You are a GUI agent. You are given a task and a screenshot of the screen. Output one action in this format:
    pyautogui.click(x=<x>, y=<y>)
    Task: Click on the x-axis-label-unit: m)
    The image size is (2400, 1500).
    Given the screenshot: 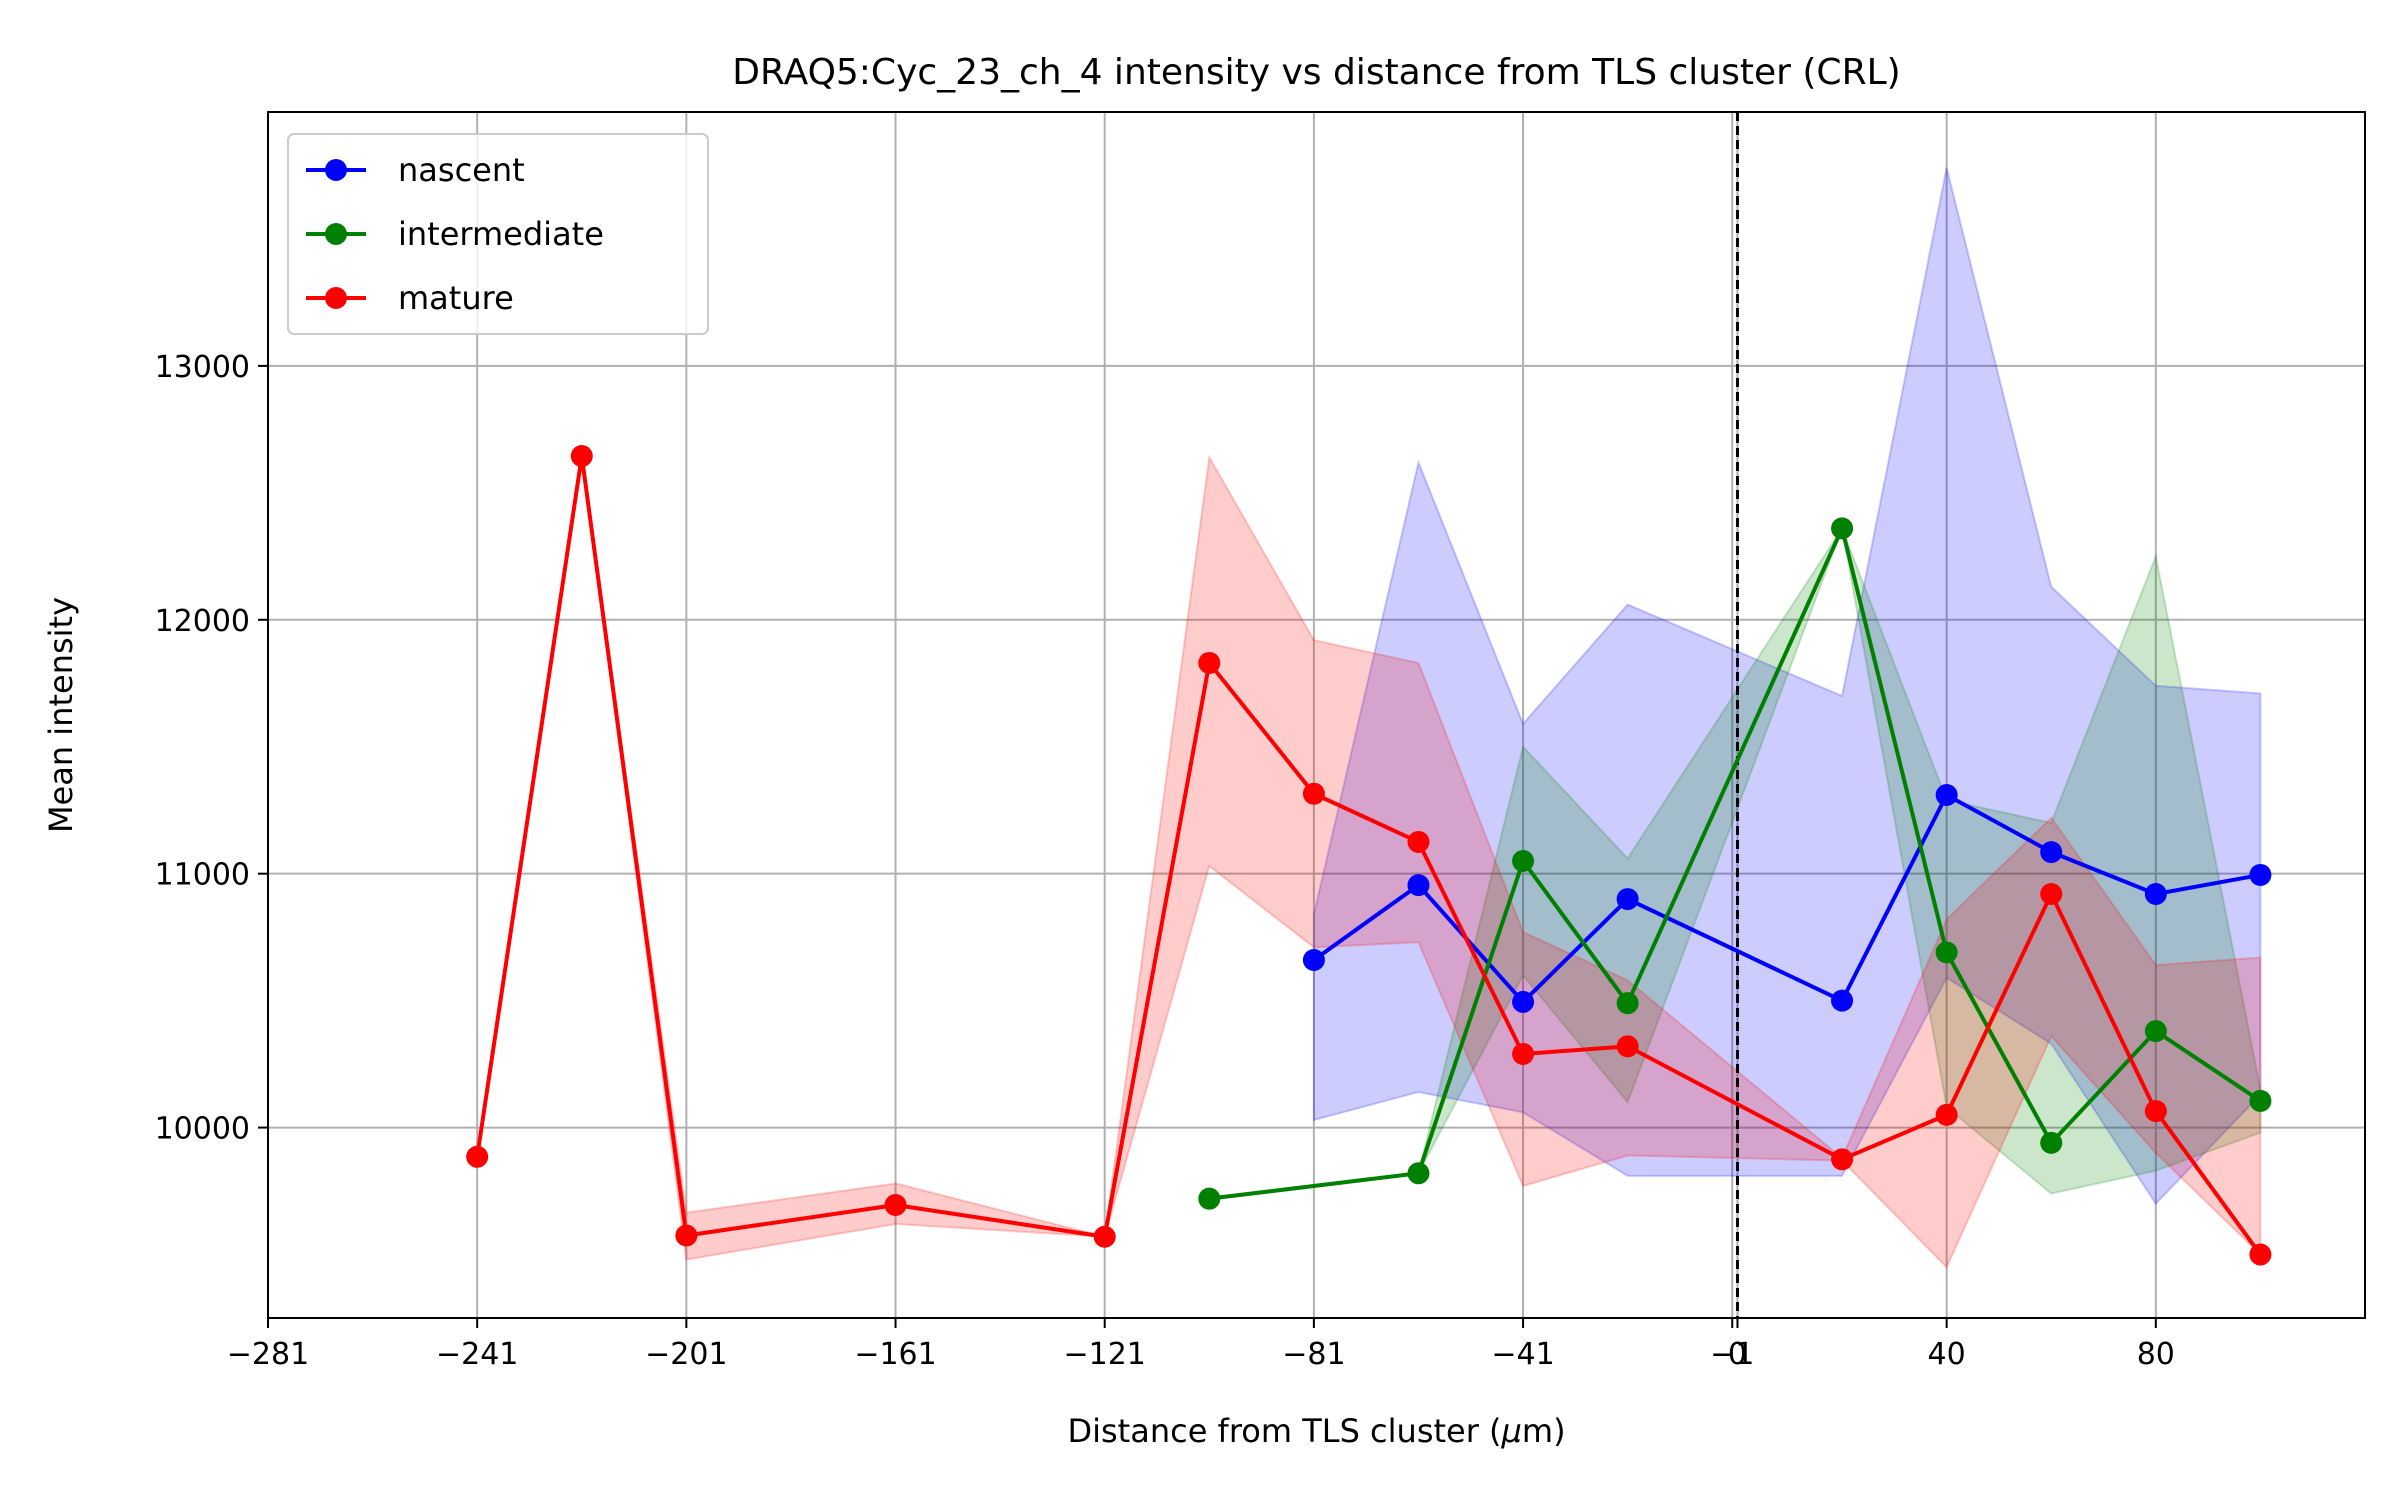 What is the action you would take?
    pyautogui.click(x=1544, y=1431)
    